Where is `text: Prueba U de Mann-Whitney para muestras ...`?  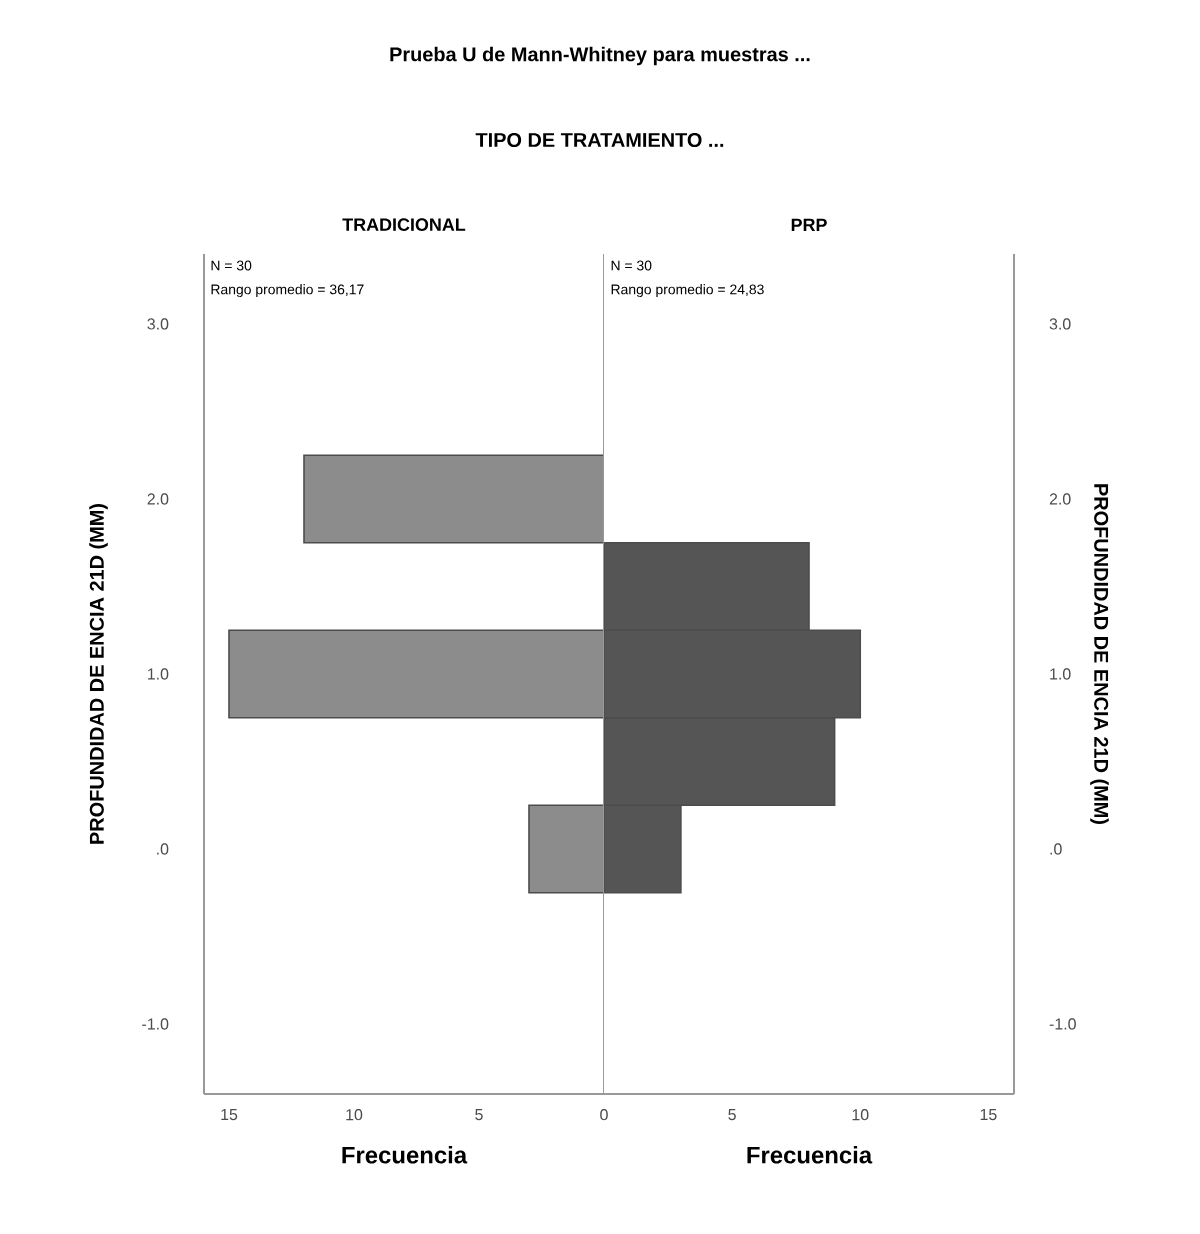 text: Prueba U de Mann-Whitney para muestras ... is located at coordinates (600, 56).